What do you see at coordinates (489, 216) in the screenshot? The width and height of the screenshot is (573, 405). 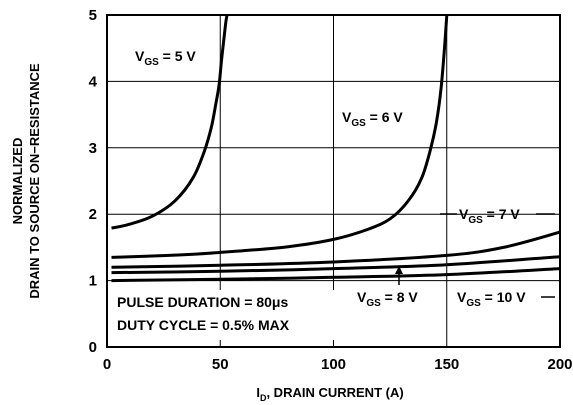 I see `series-label-vgs-7: VGS = 7 V` at bounding box center [489, 216].